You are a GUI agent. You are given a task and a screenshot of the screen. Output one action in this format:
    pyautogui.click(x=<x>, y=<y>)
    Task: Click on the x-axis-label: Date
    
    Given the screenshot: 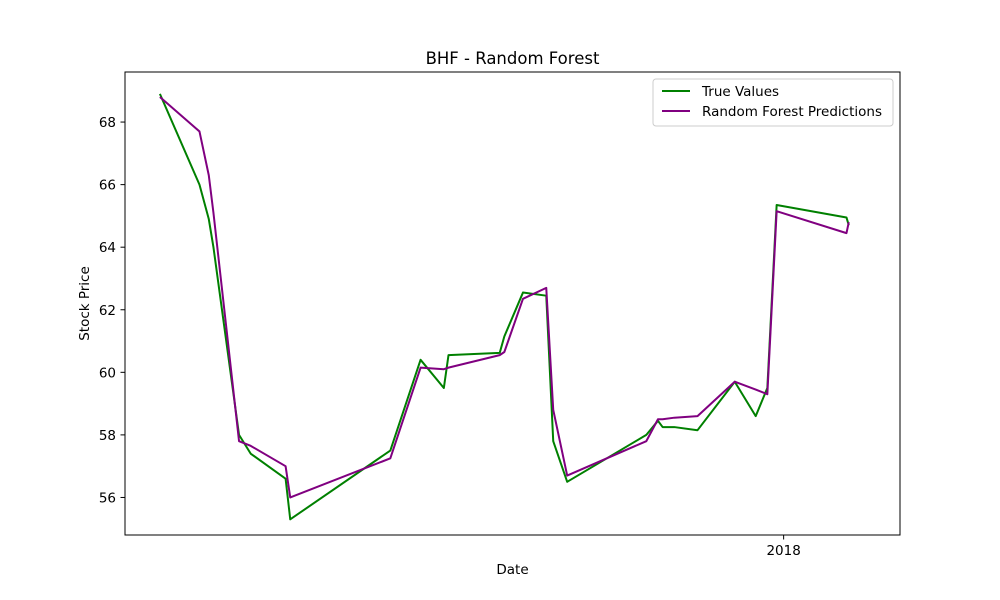 What is the action you would take?
    pyautogui.click(x=512, y=570)
    